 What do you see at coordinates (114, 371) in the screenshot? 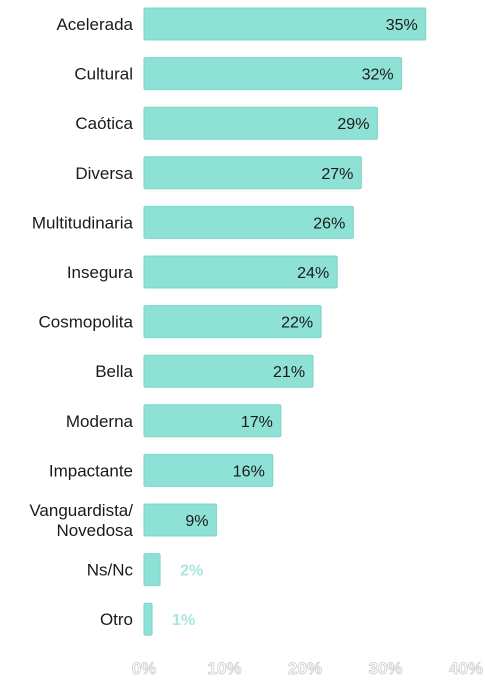
I see `category-label: Bella` at bounding box center [114, 371].